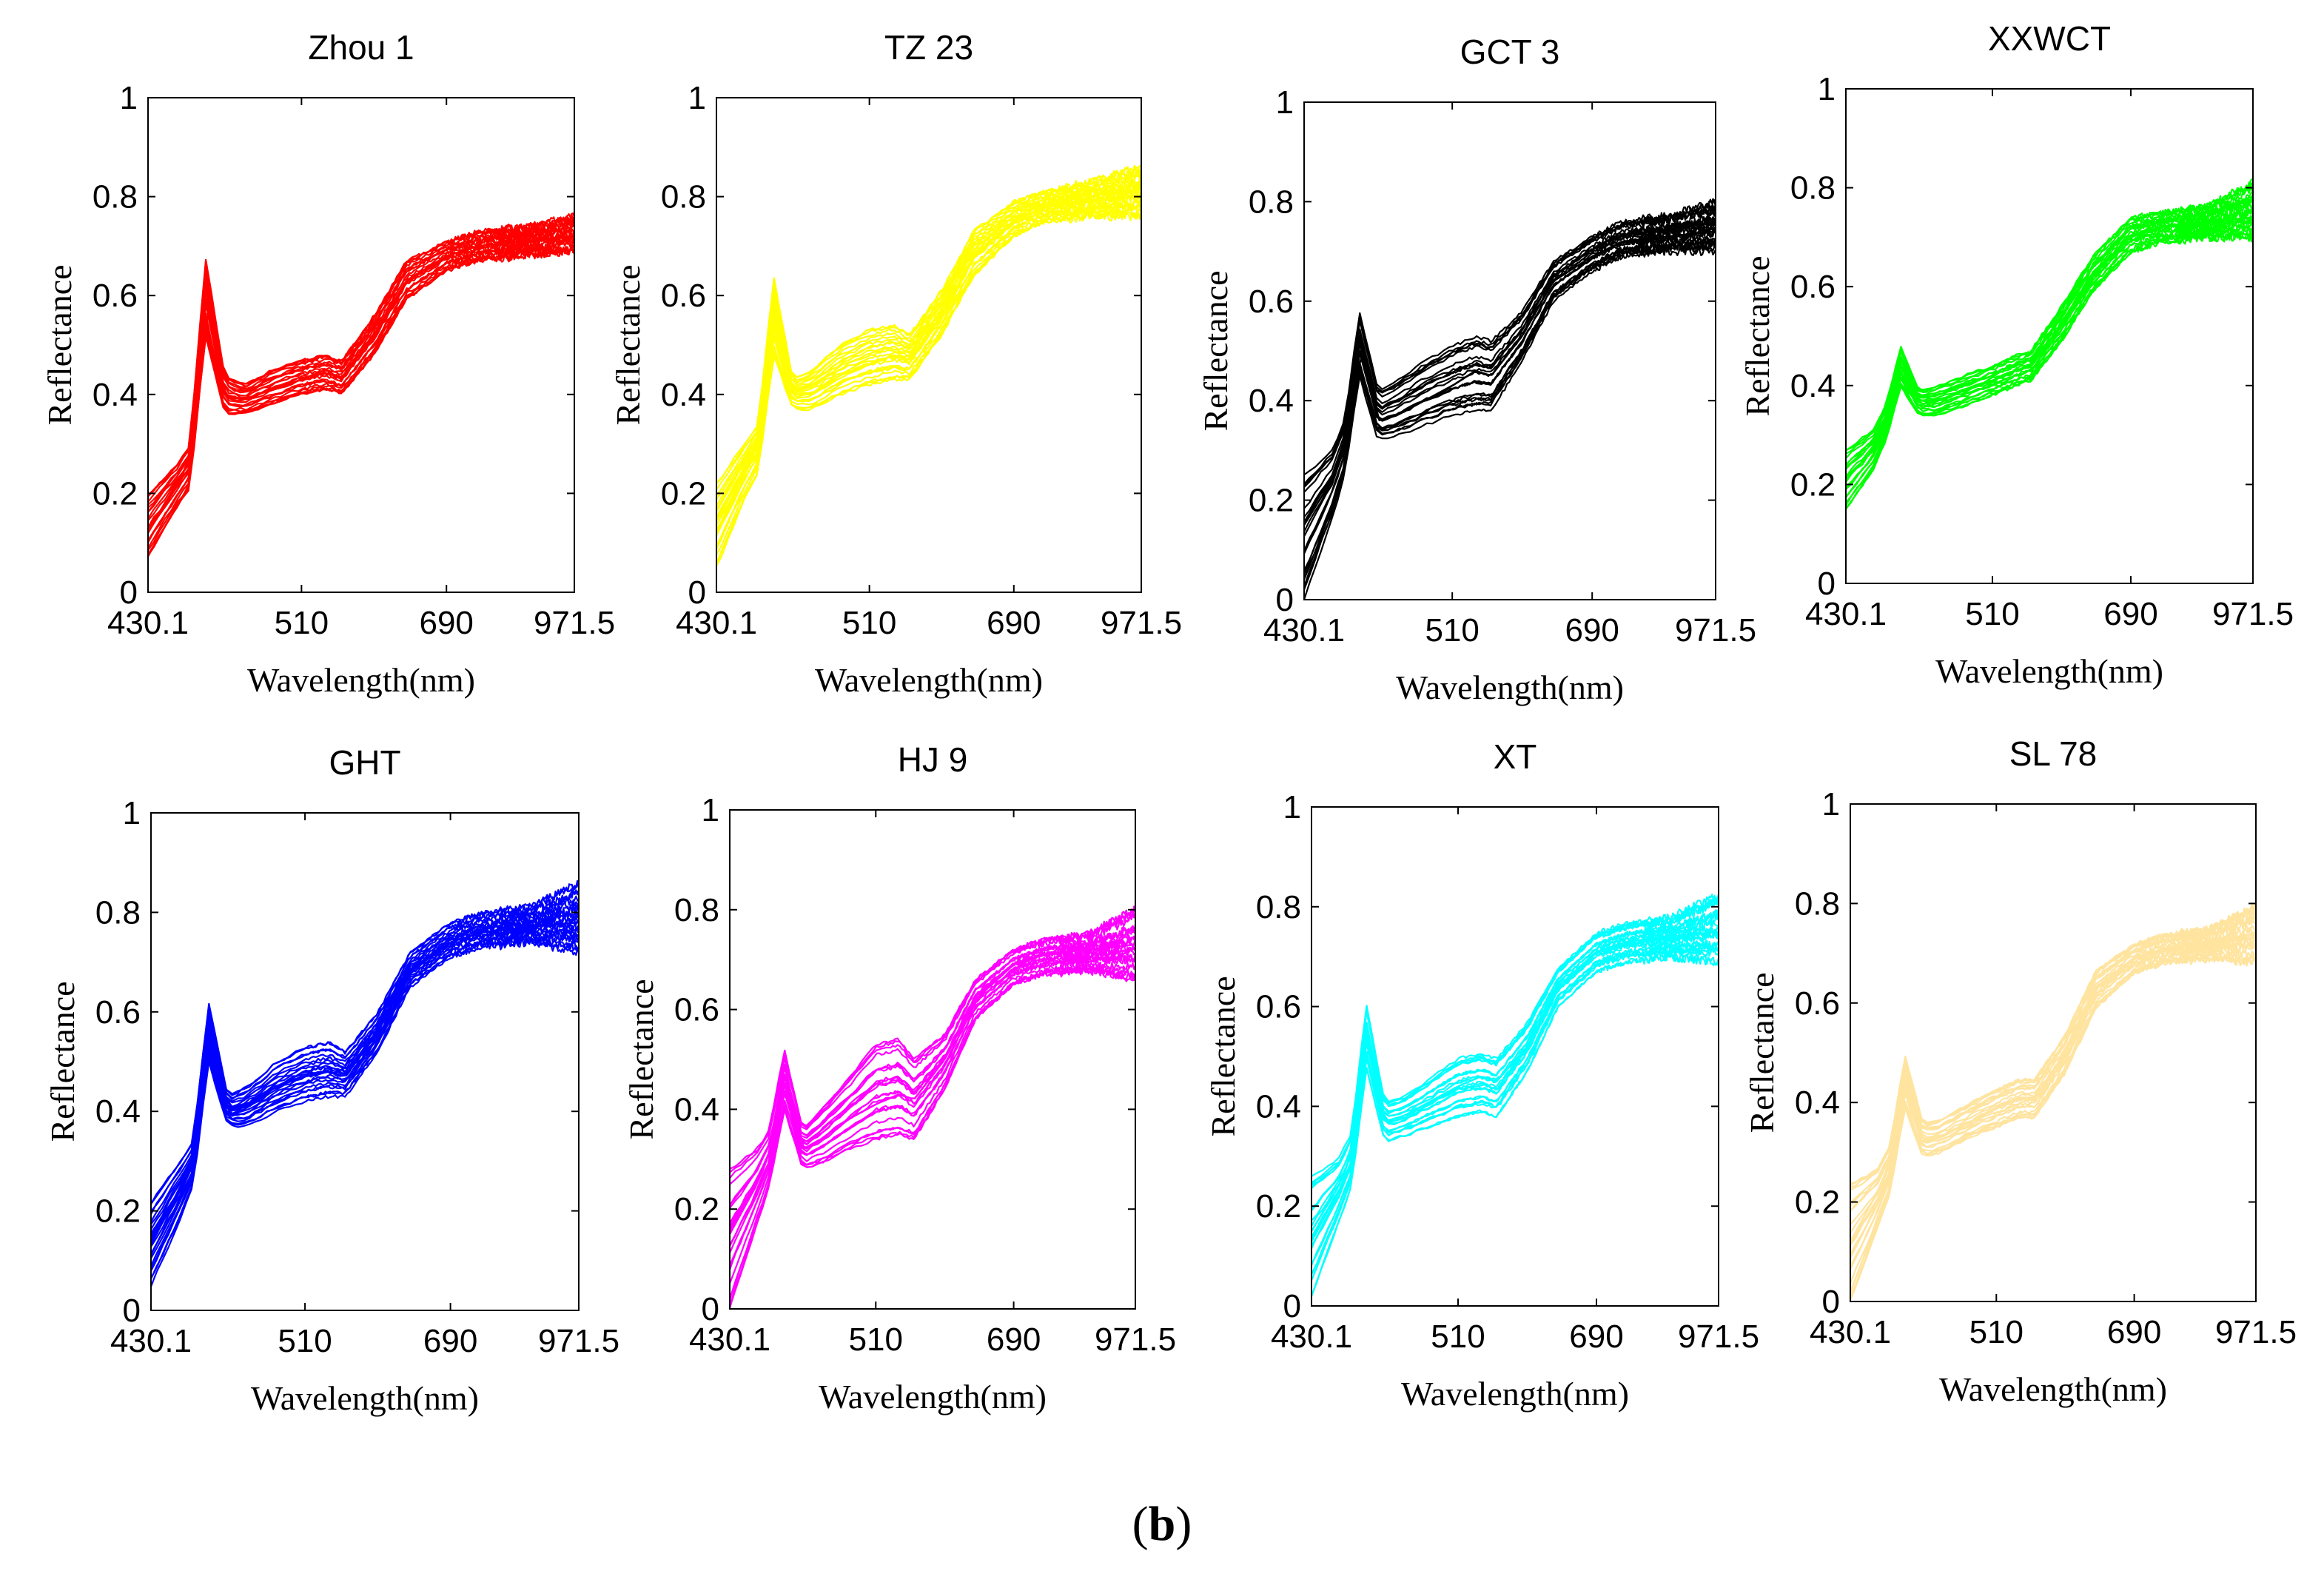 This screenshot has height=1588, width=2324. What do you see at coordinates (2049, 38) in the screenshot?
I see `chart-title: XXWCT` at bounding box center [2049, 38].